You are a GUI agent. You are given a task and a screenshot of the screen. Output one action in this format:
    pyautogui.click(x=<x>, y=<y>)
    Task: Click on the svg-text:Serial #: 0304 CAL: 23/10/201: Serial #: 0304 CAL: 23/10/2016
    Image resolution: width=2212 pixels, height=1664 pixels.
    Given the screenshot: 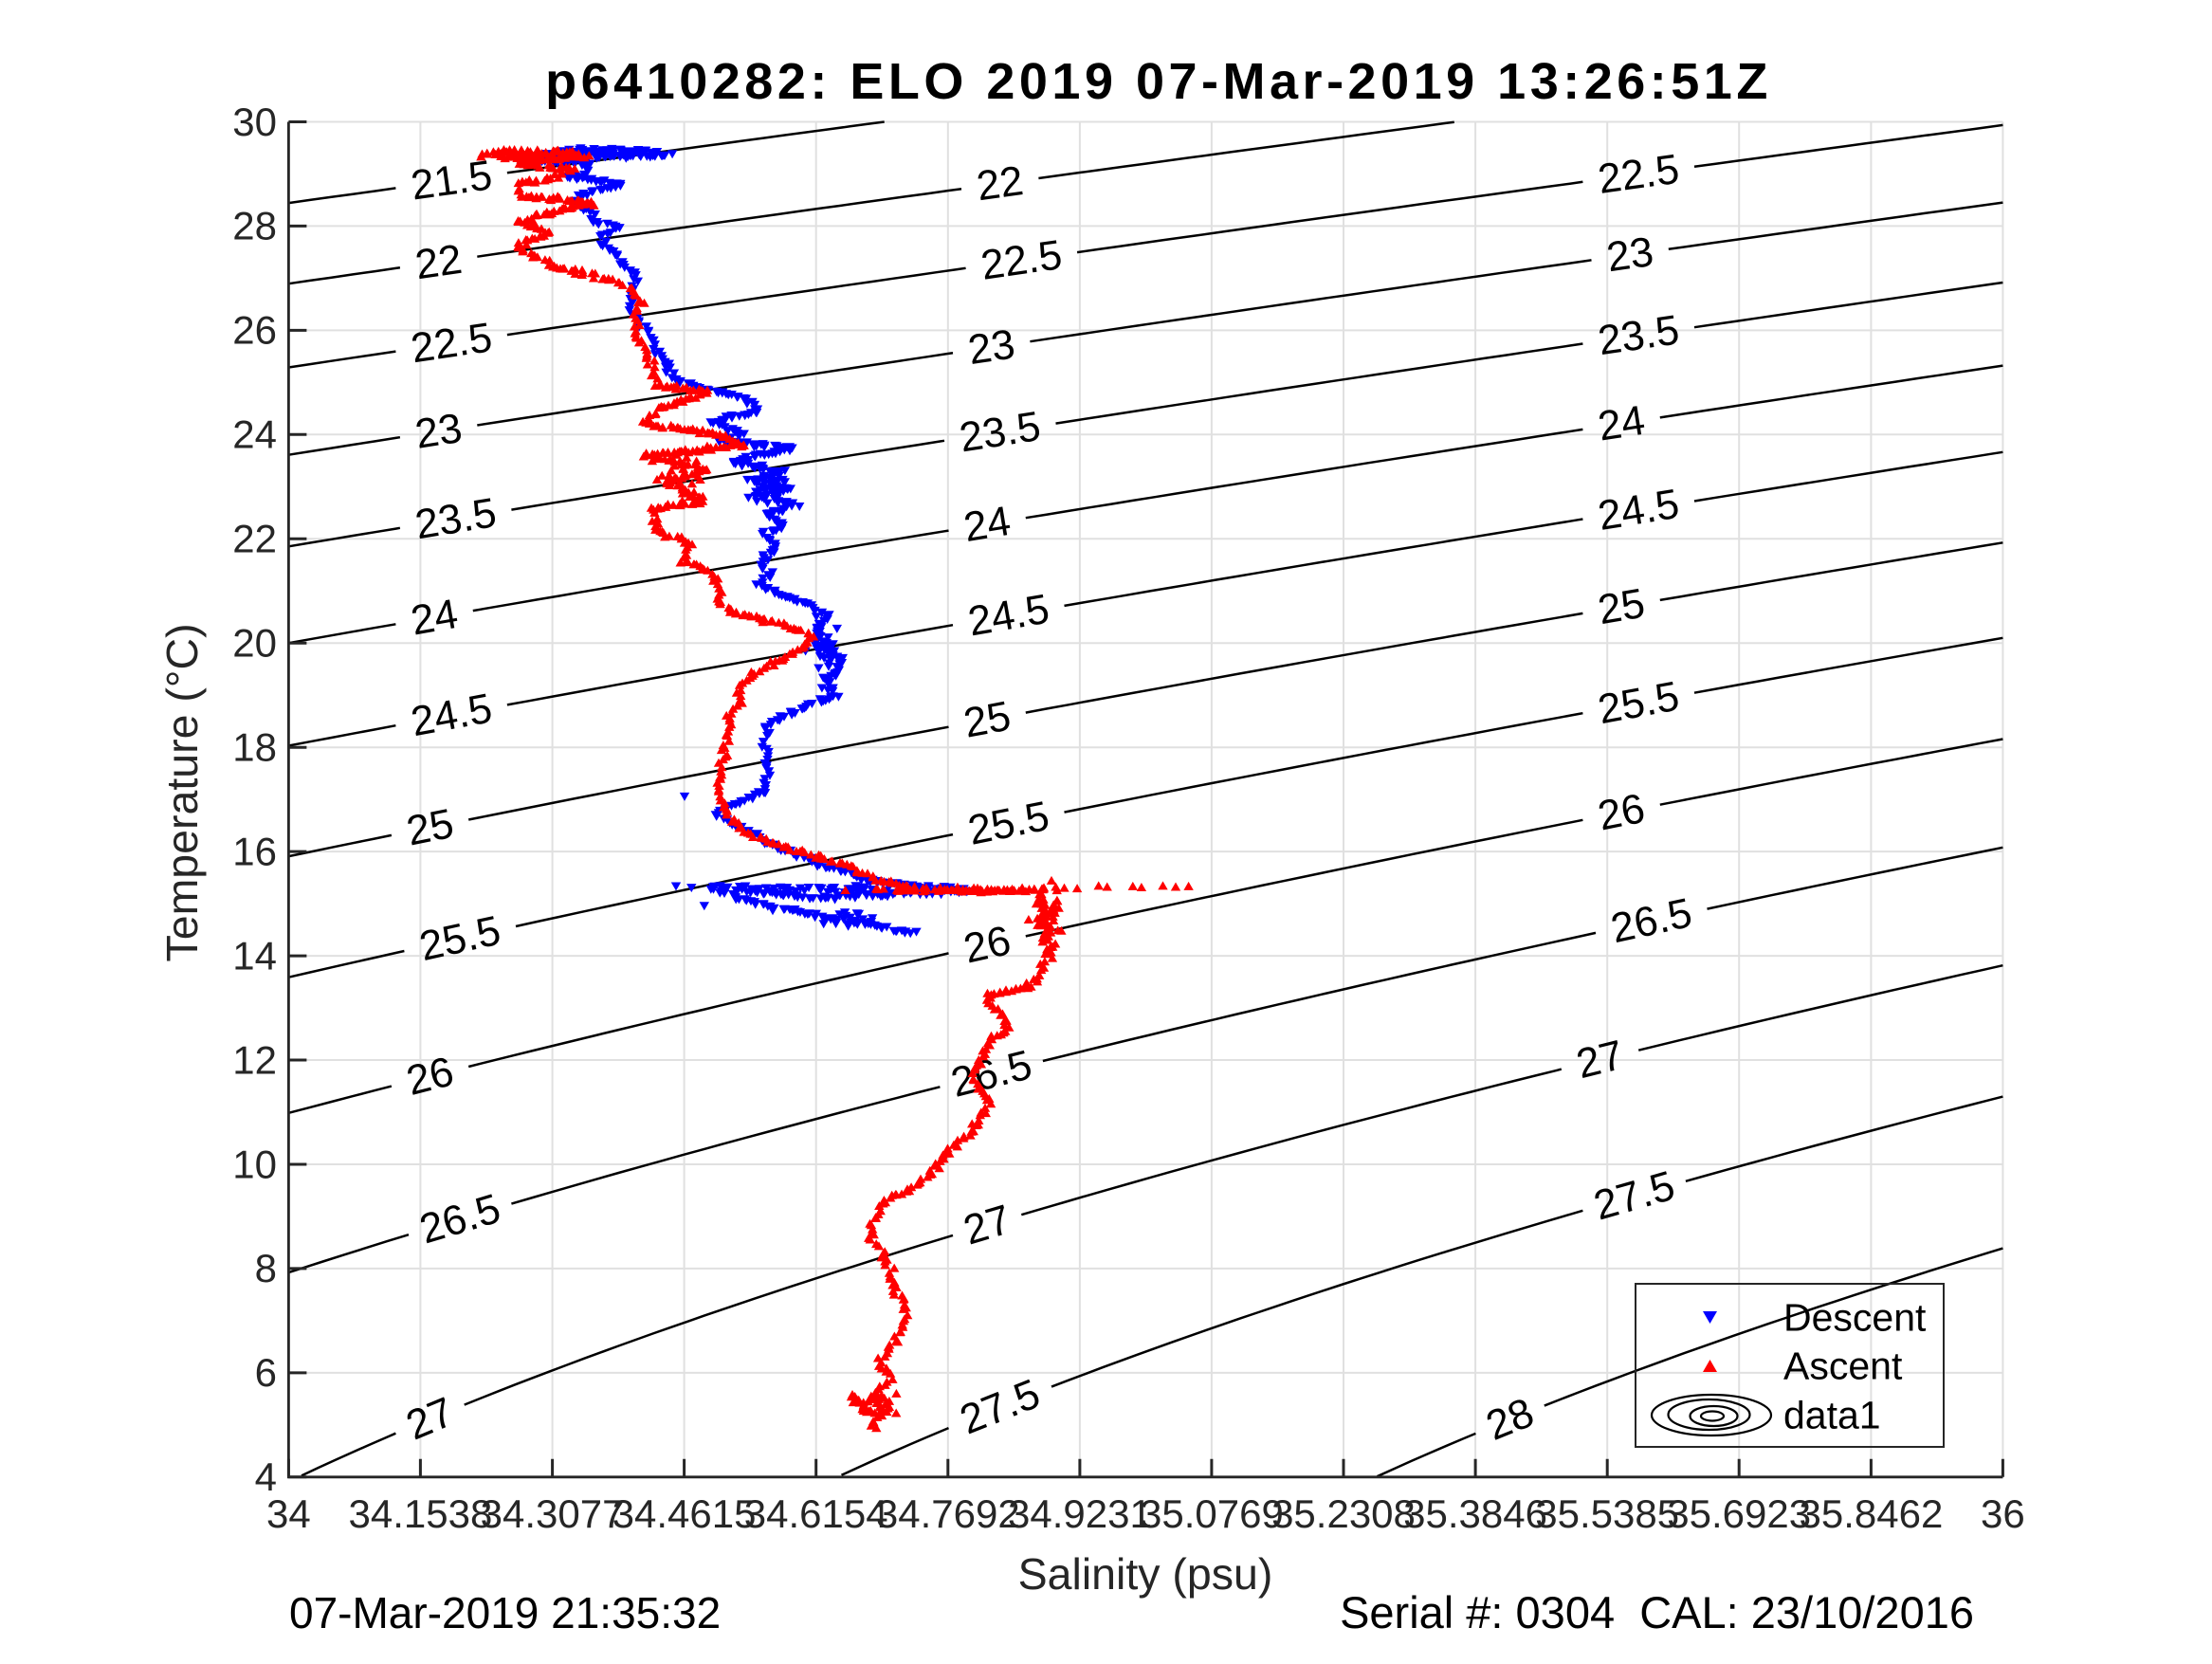 What is the action you would take?
    pyautogui.click(x=1657, y=1612)
    